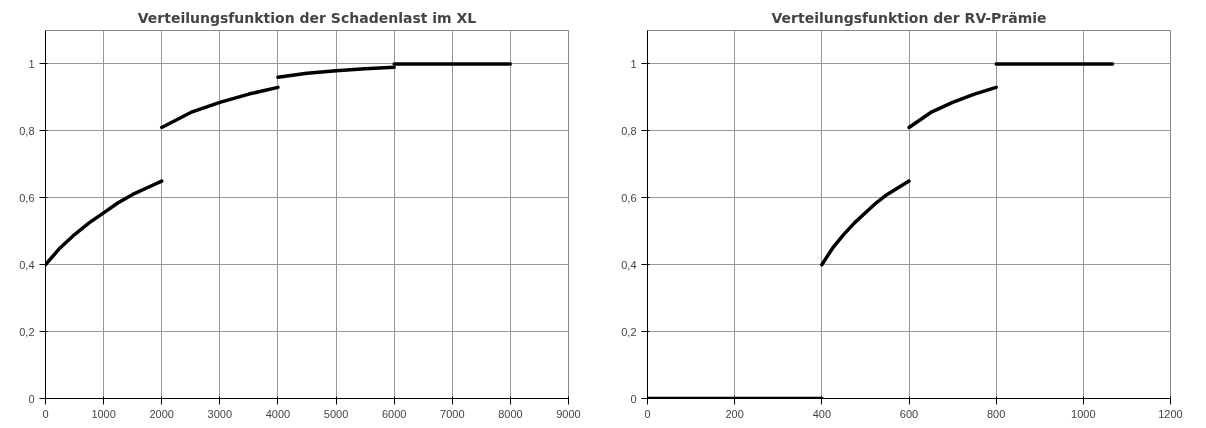  Describe the element at coordinates (452, 413) in the screenshot. I see `x-tick-label: 7000` at that location.